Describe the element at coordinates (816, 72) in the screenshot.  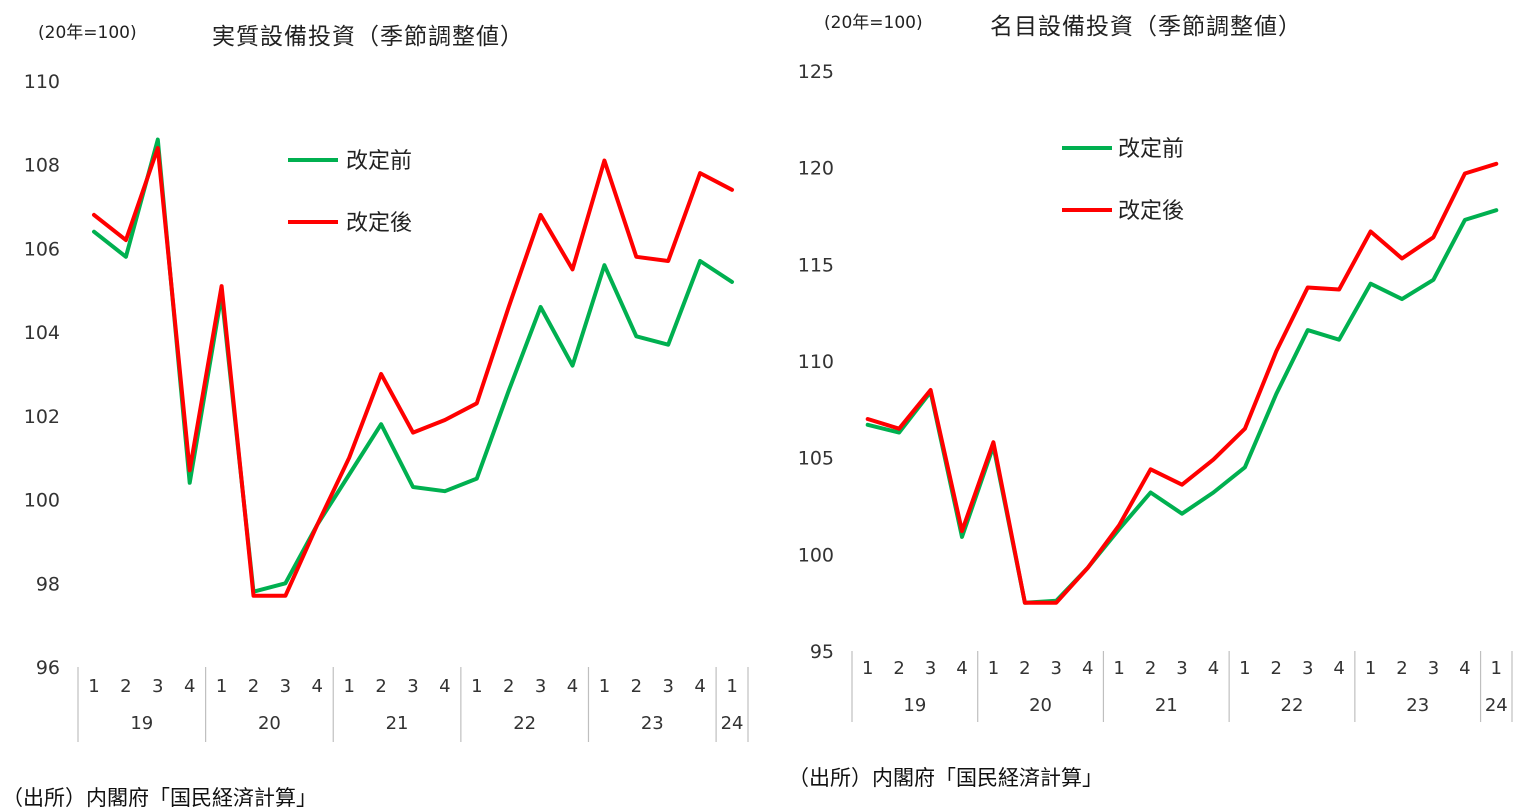
I see `y-tick-label: 125` at that location.